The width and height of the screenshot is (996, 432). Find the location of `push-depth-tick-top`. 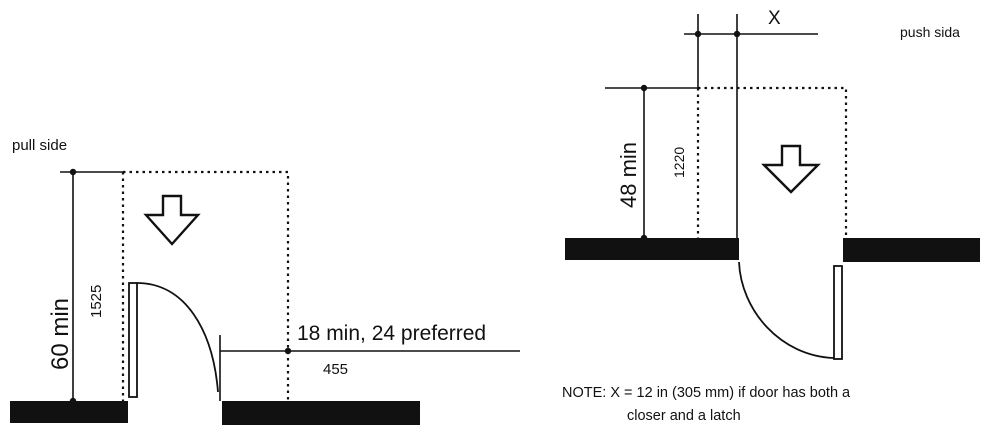

push-depth-tick-top is located at coordinates (644, 88).